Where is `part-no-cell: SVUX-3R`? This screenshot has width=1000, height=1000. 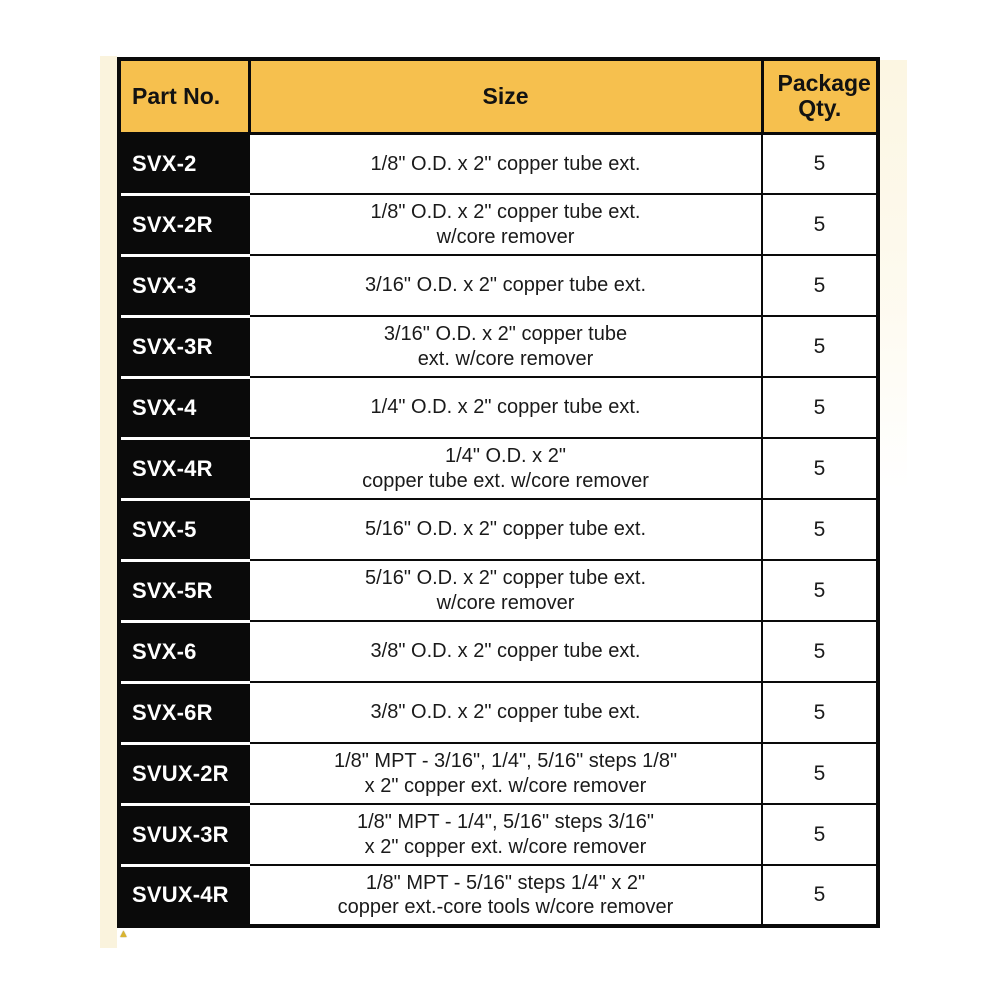
part-no-cell: SVUX-3R is located at coordinates (184, 834).